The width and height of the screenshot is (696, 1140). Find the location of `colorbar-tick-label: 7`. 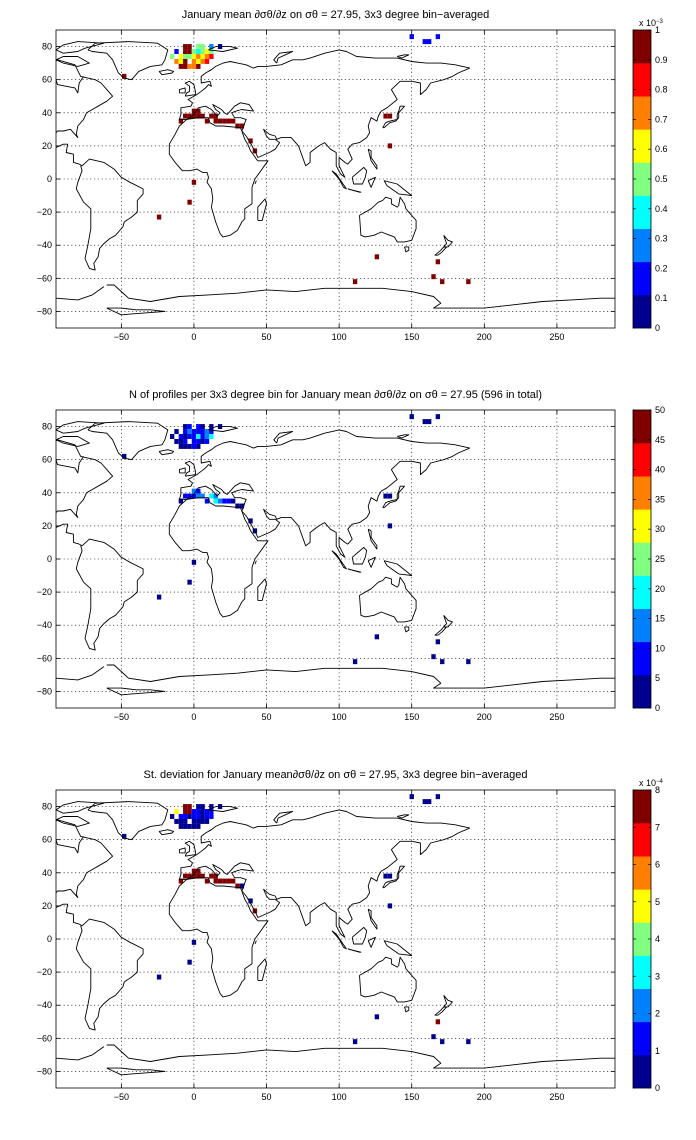

colorbar-tick-label: 7 is located at coordinates (657, 827).